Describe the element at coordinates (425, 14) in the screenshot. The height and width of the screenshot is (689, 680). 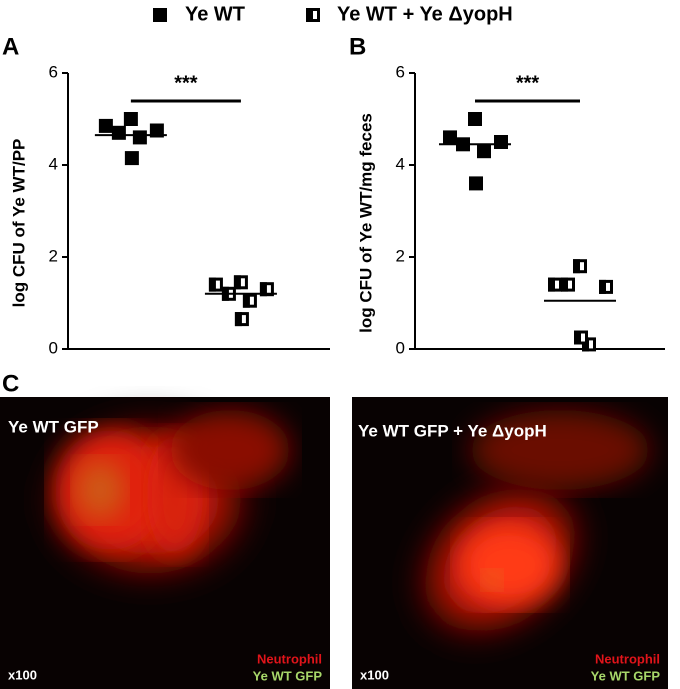
I see `legend-label: Ye WT + Ye ΔyopH` at that location.